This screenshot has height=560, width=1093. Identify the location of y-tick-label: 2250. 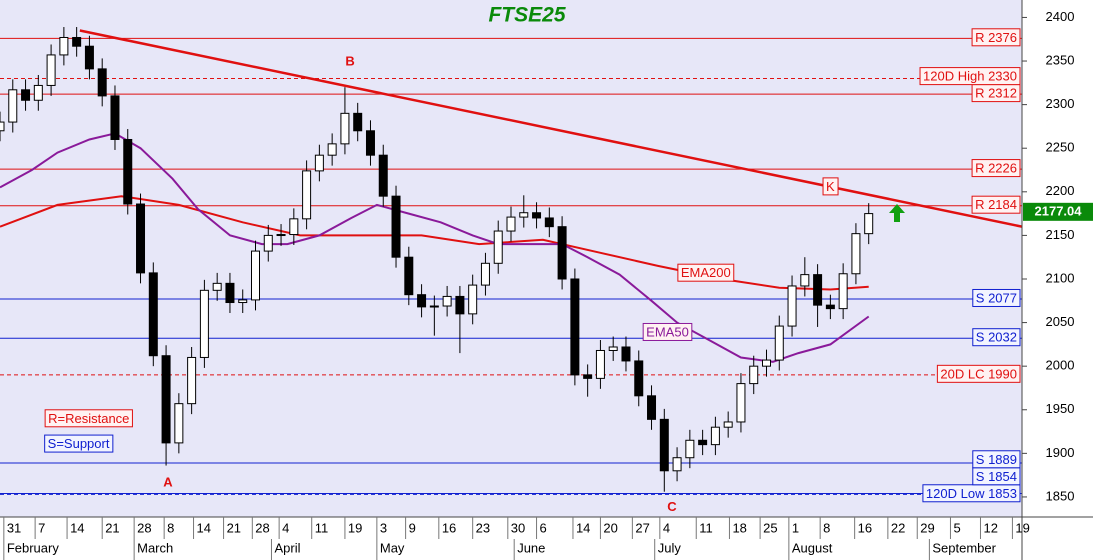
(1060, 147).